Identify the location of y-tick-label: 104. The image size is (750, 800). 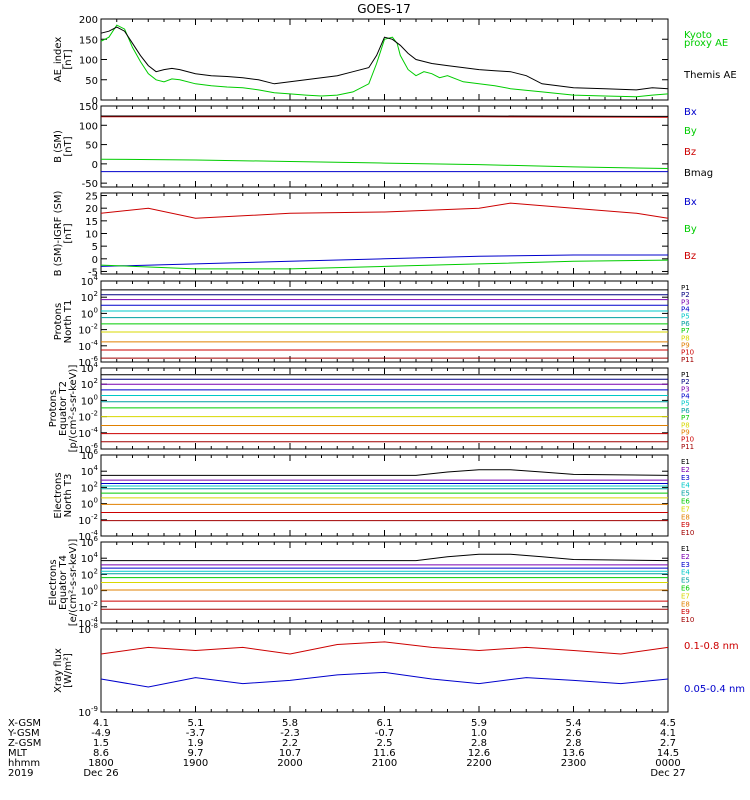
(90, 281).